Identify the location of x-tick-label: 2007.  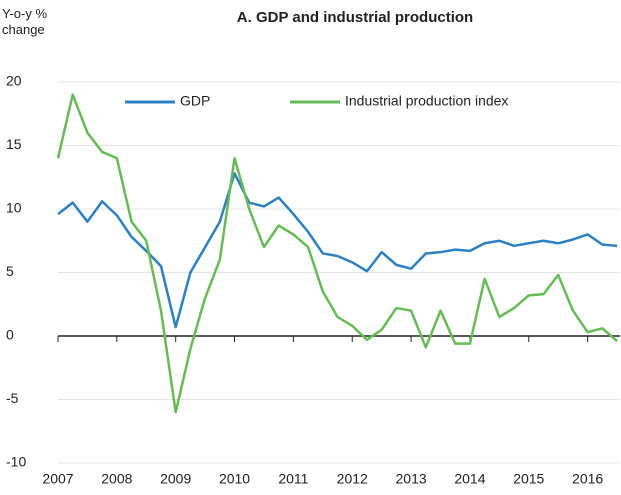
(57, 479).